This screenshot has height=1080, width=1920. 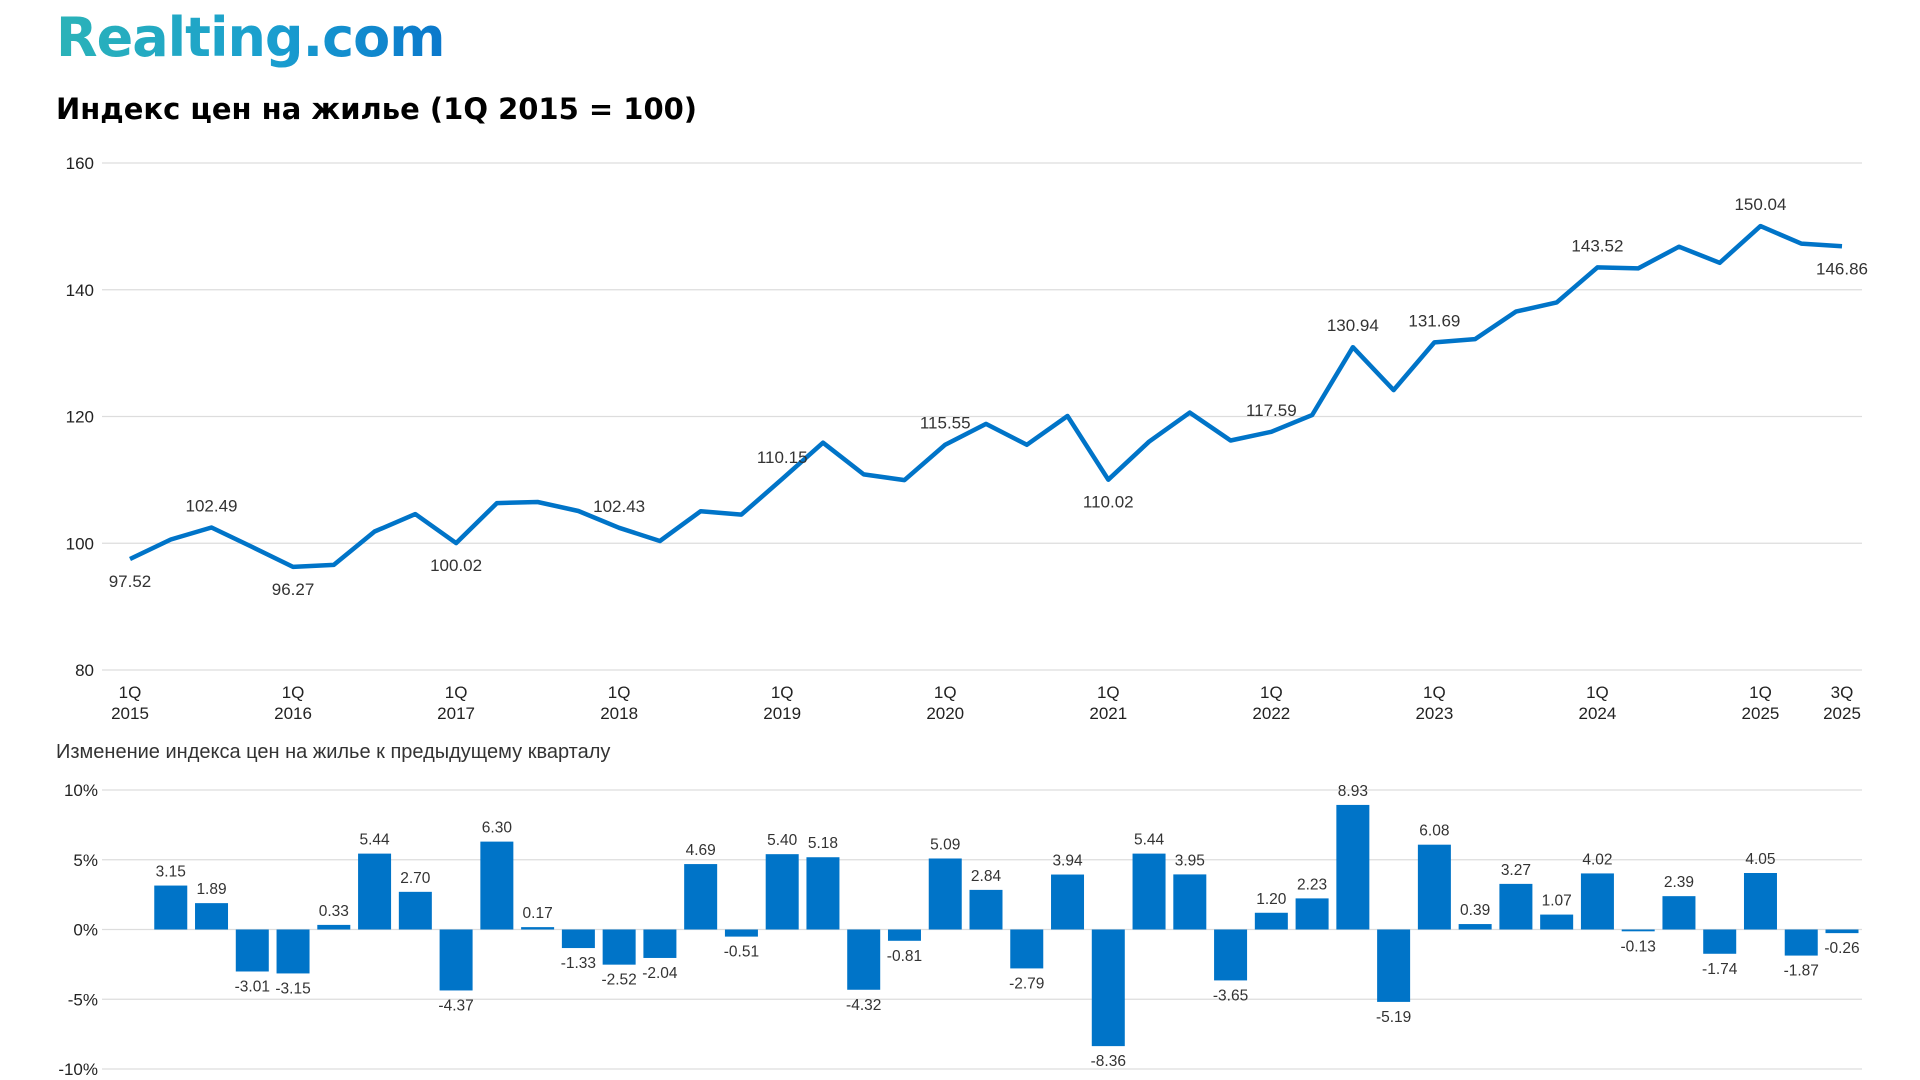 What do you see at coordinates (1108, 502) in the screenshot?
I see `data-label: 110.02` at bounding box center [1108, 502].